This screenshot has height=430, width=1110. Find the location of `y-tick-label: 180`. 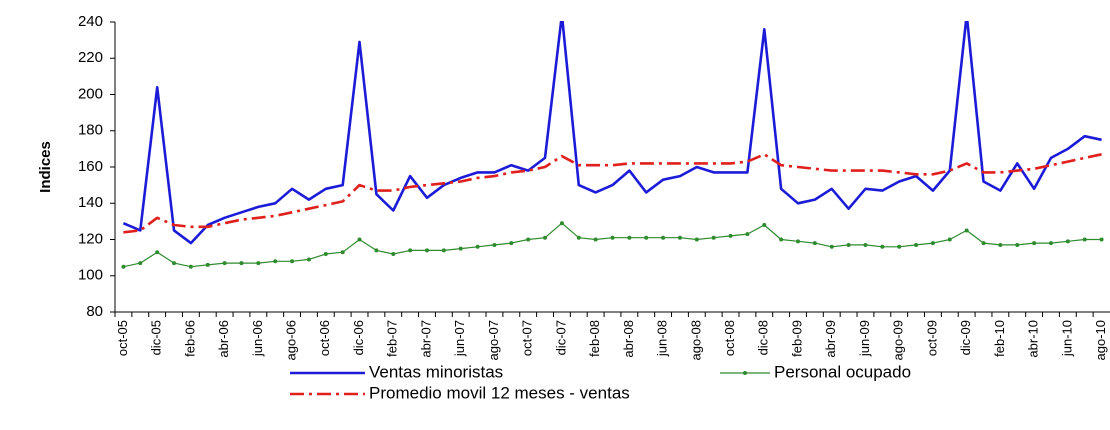

y-tick-label: 180 is located at coordinates (90, 130).